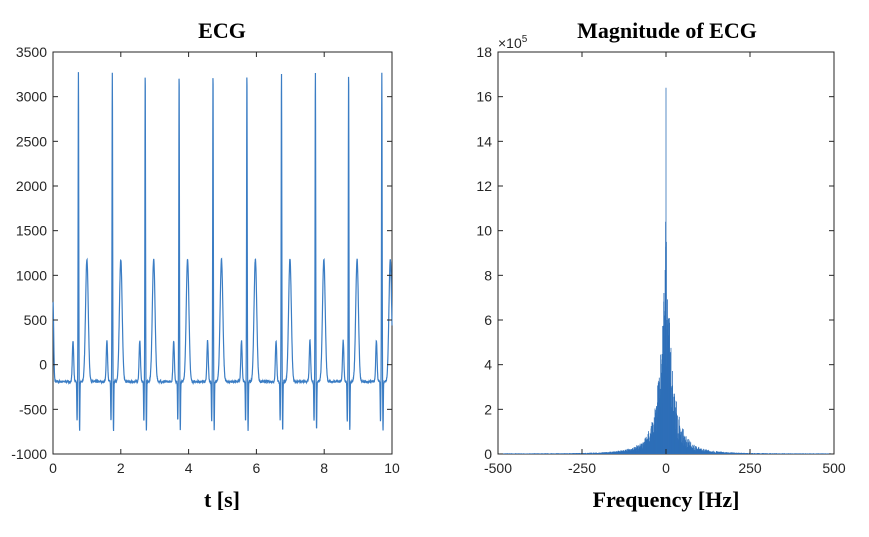 Image resolution: width=869 pixels, height=537 pixels. Describe the element at coordinates (121, 468) in the screenshot. I see `ecg-x-tick-label: 2` at that location.